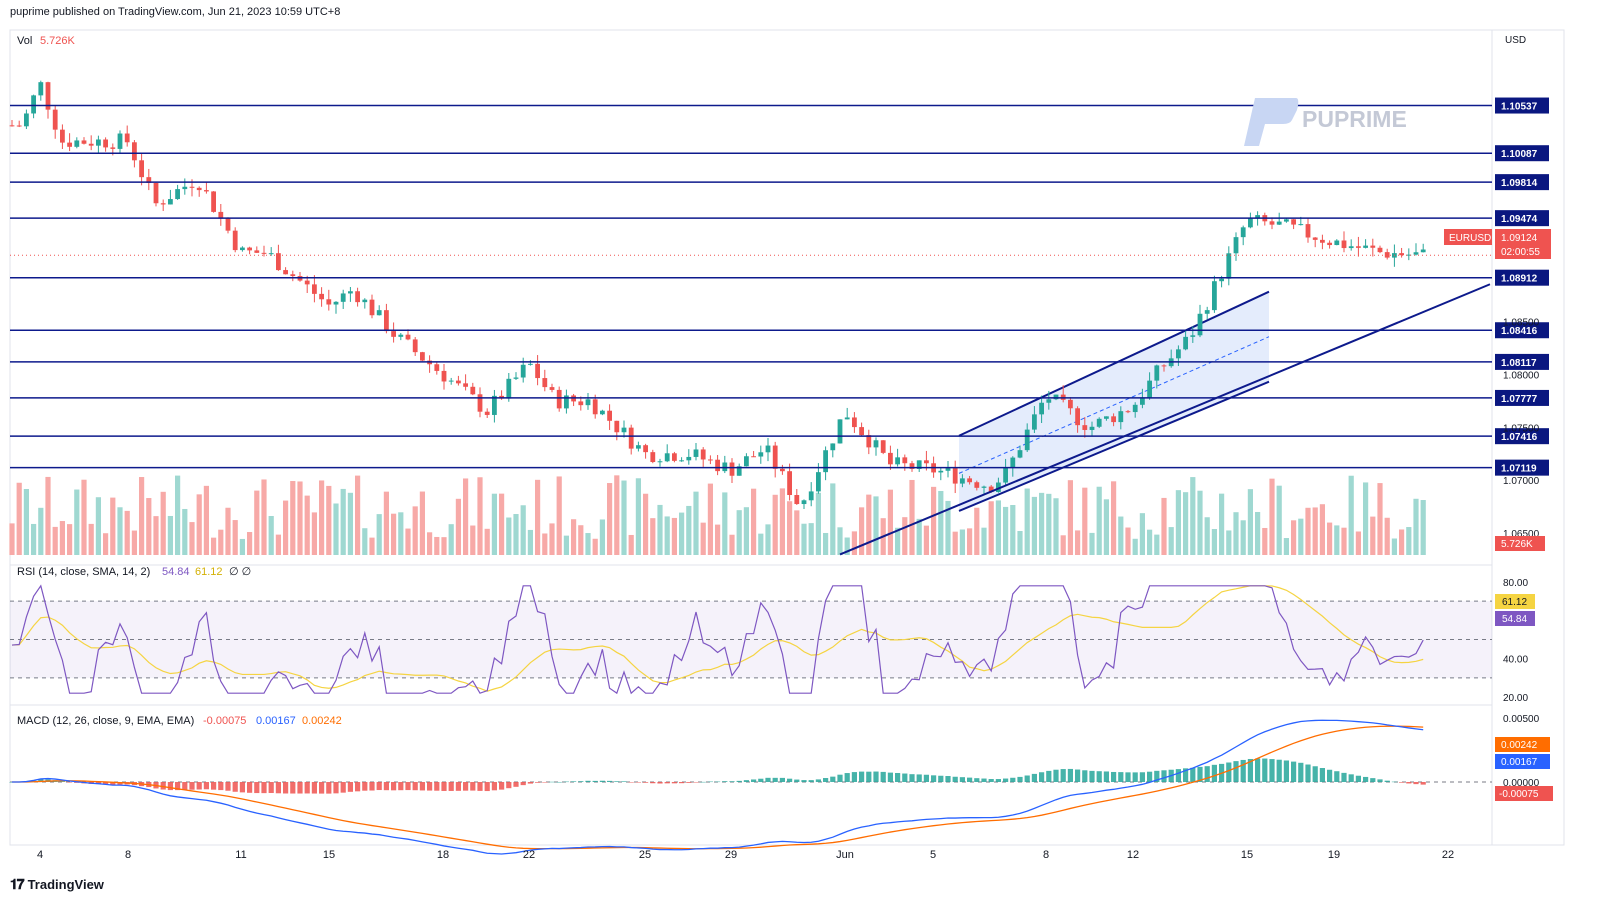 The height and width of the screenshot is (919, 1600). Describe the element at coordinates (745, 855) in the screenshot. I see `time-axis: 4 8 11 15 18 22 25 29 Jun 5 8 12 15 19 22` at that location.